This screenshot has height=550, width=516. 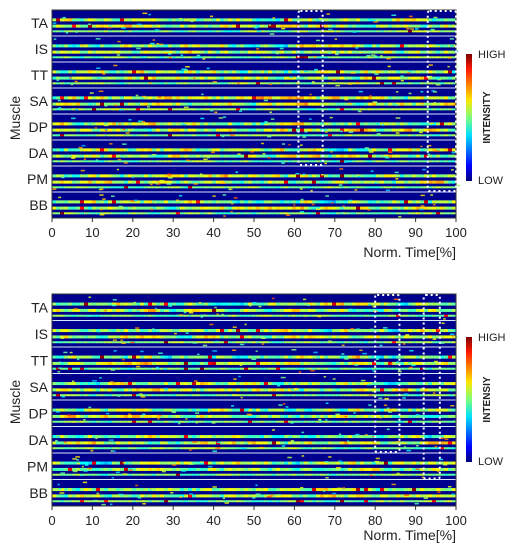 What do you see at coordinates (487, 399) in the screenshot?
I see `colorbar-title: INTENSIY` at bounding box center [487, 399].